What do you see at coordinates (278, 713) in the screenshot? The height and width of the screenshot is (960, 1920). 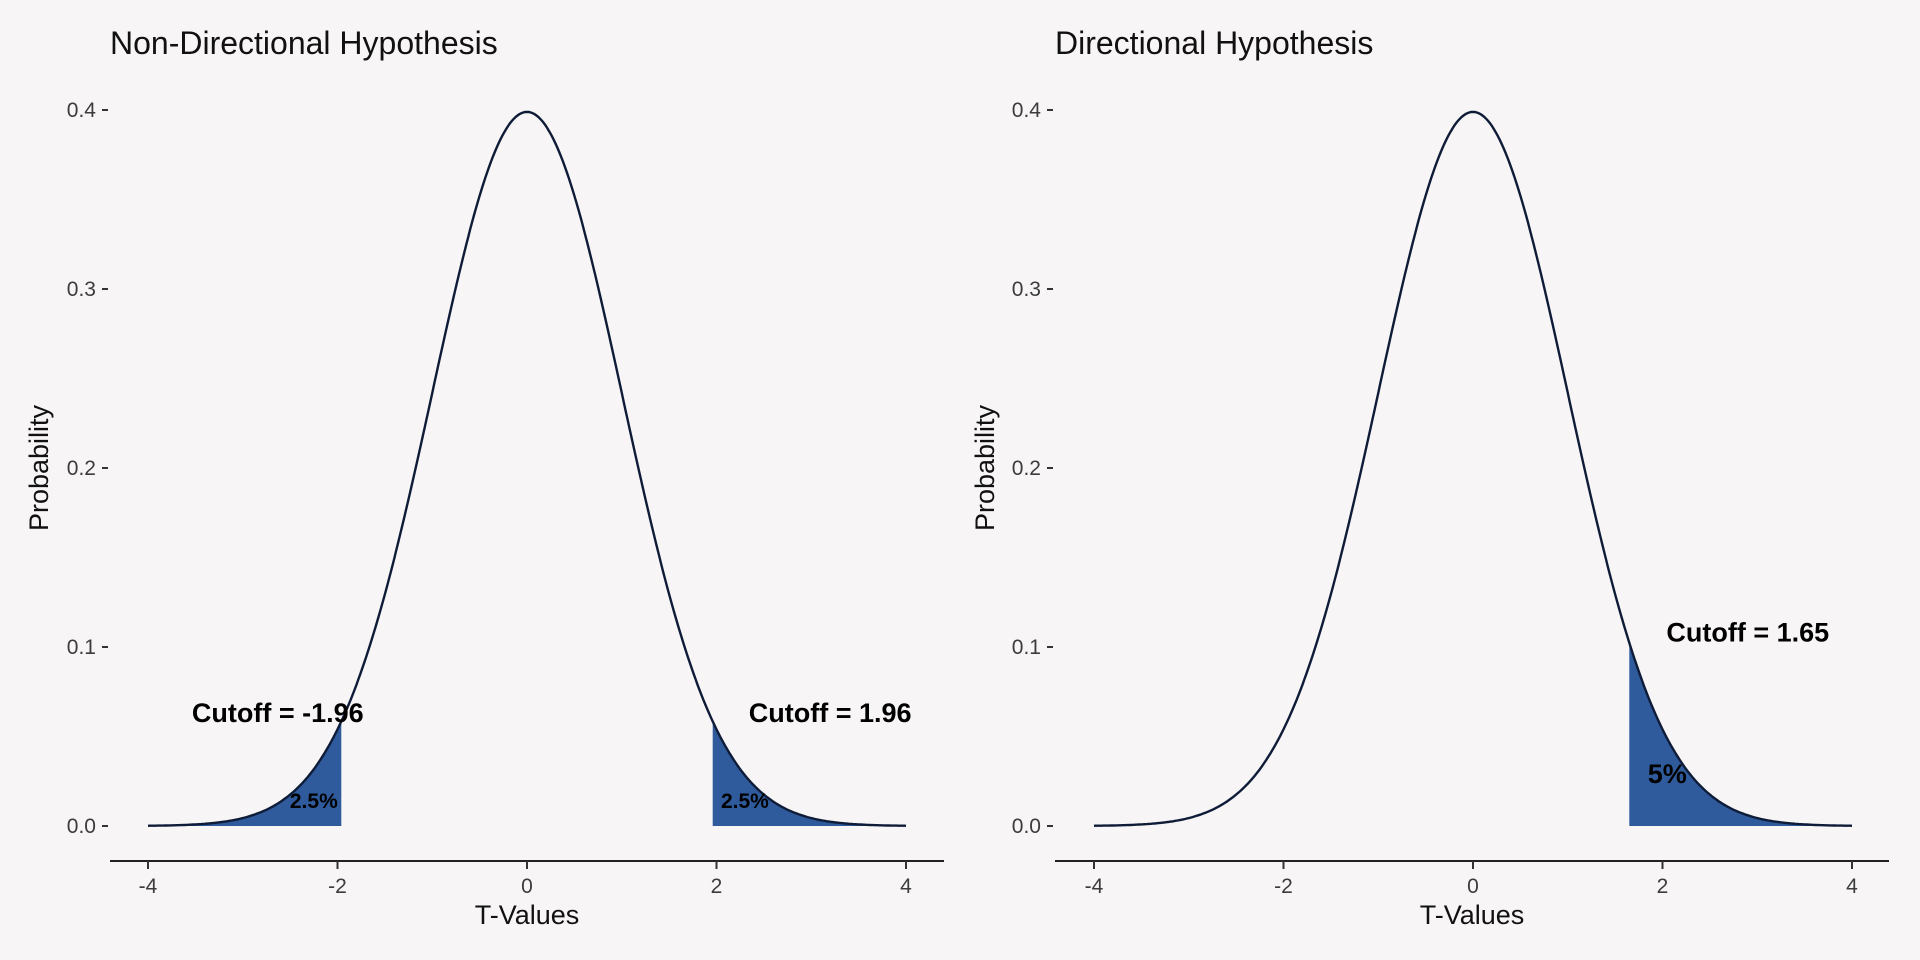 I see `annotation-label: Cutoff = -1.96` at bounding box center [278, 713].